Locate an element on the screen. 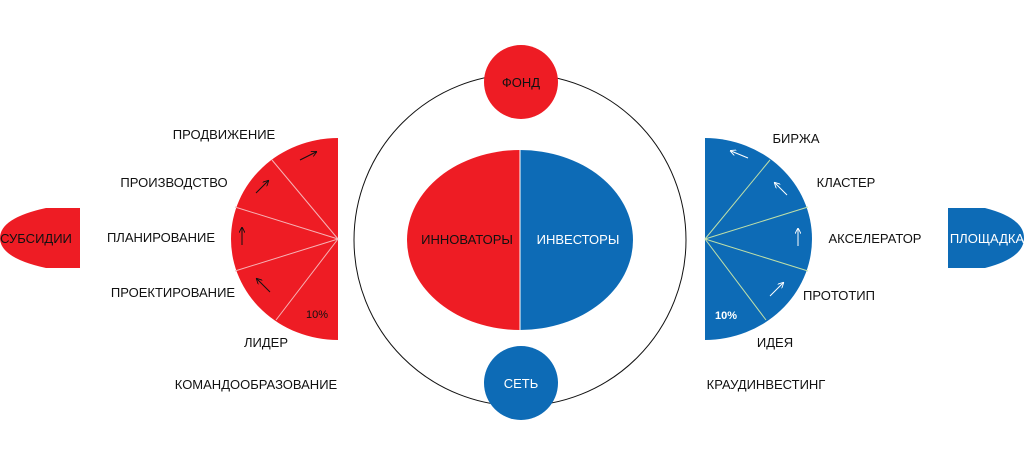  left-fan-percent: 10% is located at coordinates (317, 315).